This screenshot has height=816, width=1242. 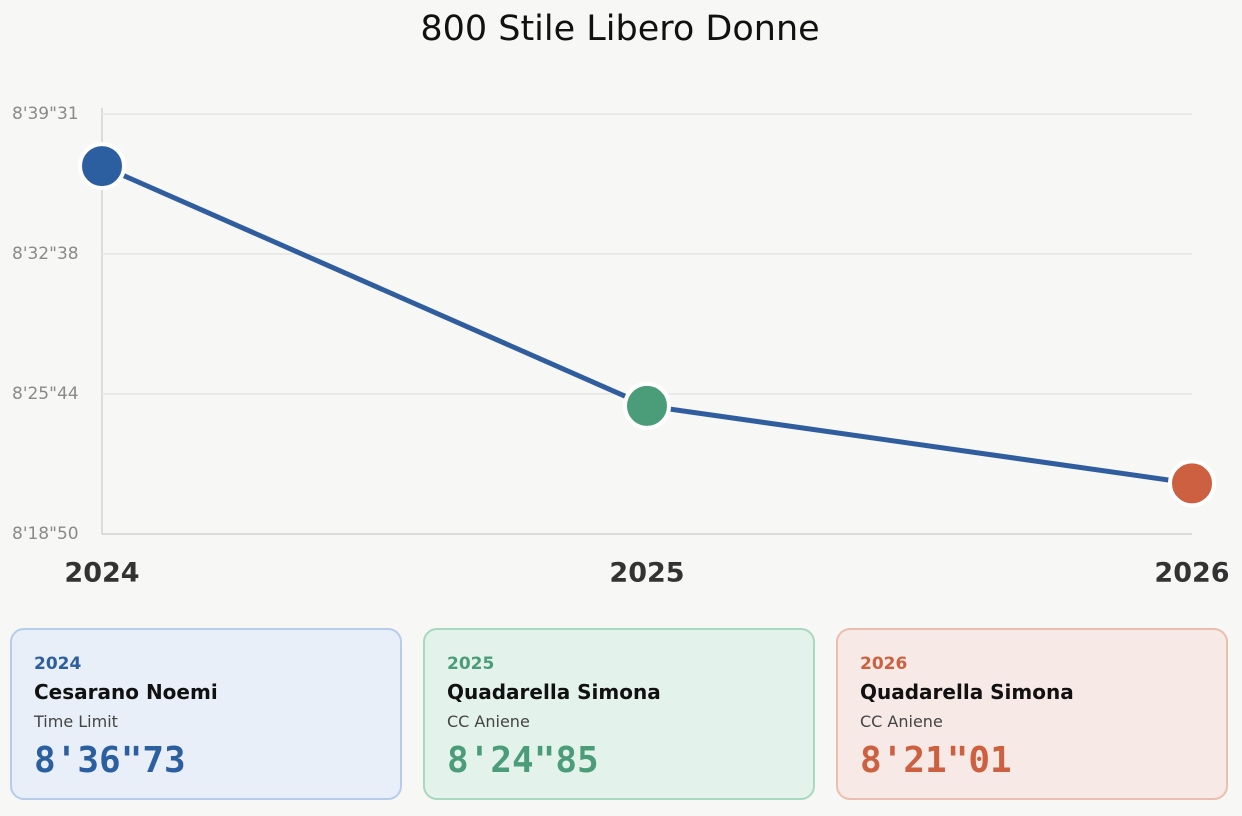 What do you see at coordinates (884, 664) in the screenshot?
I see `card-year: 2026` at bounding box center [884, 664].